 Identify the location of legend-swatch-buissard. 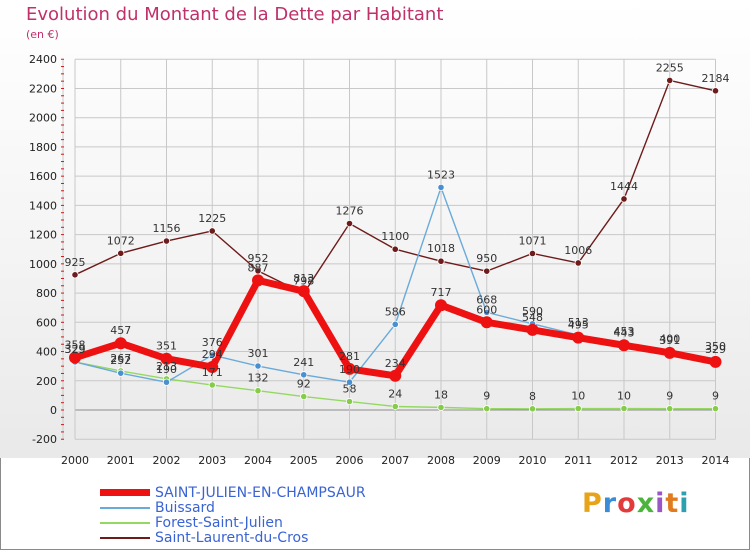
(125, 508).